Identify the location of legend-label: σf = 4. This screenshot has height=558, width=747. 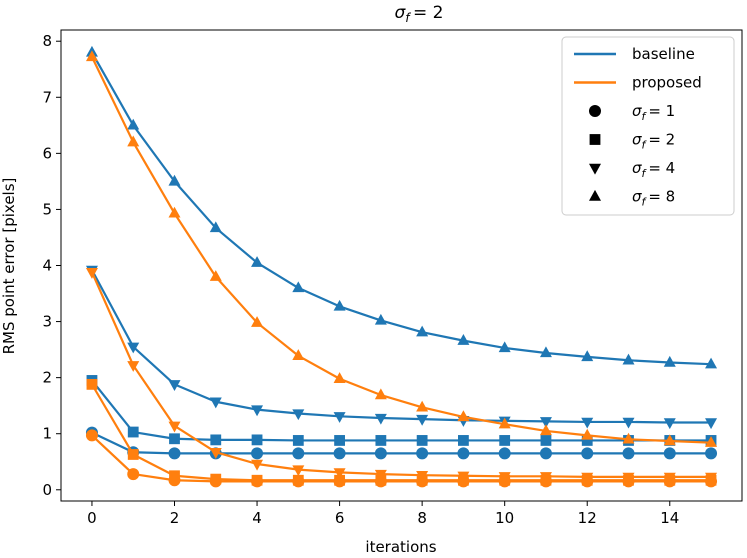
(653, 169).